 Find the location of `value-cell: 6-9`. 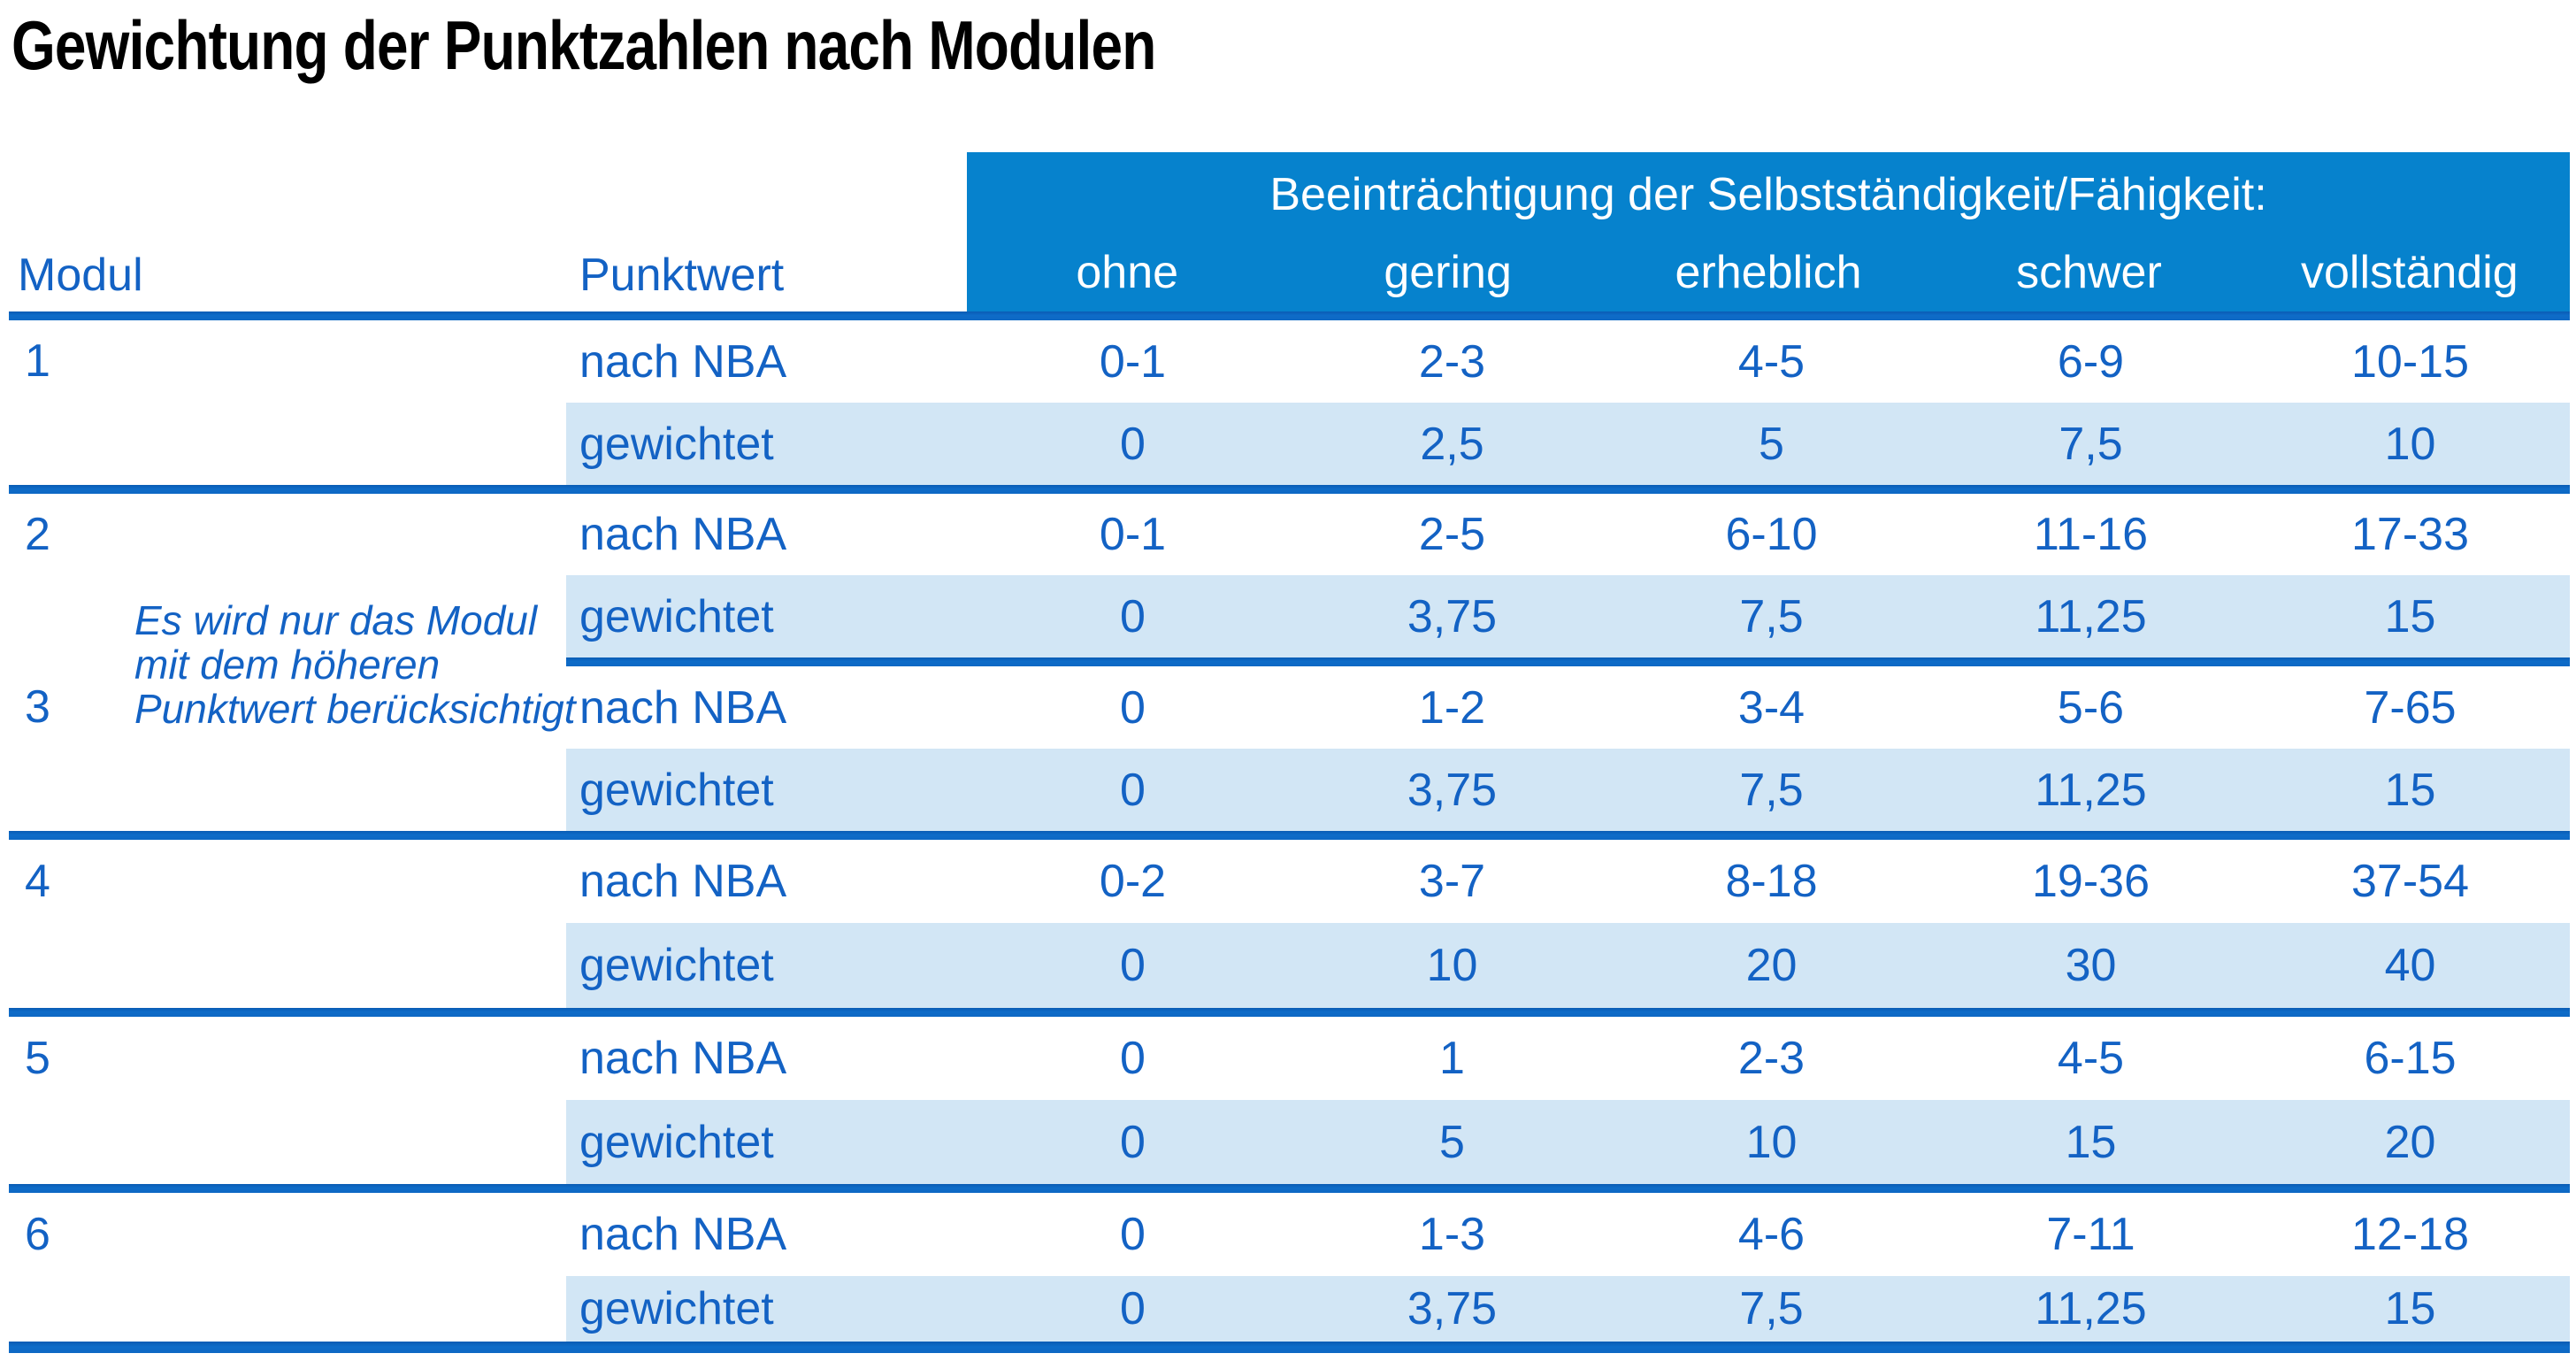

value-cell: 6-9 is located at coordinates (2091, 361).